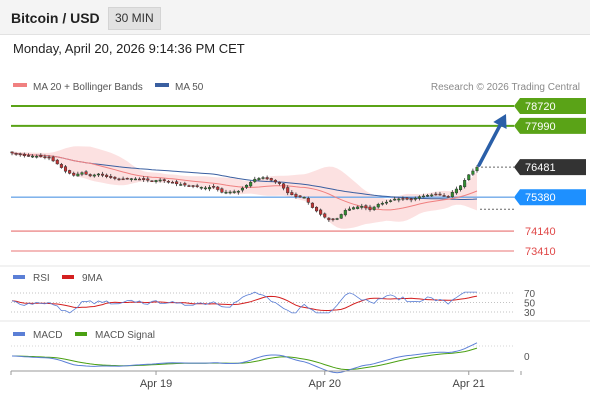 This screenshot has height=400, width=590. Describe the element at coordinates (530, 304) in the screenshot. I see `rsi-level-label: 50` at that location.